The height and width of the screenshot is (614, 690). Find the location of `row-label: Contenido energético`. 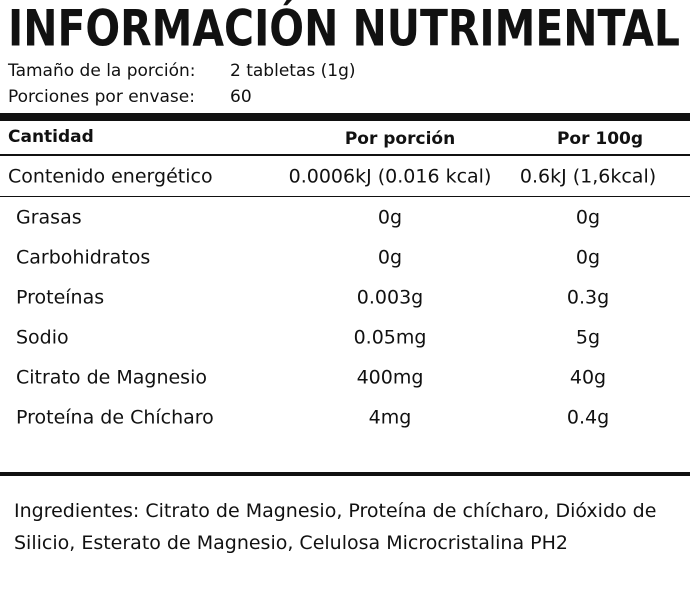

row-label: Contenido energético is located at coordinates (110, 177).